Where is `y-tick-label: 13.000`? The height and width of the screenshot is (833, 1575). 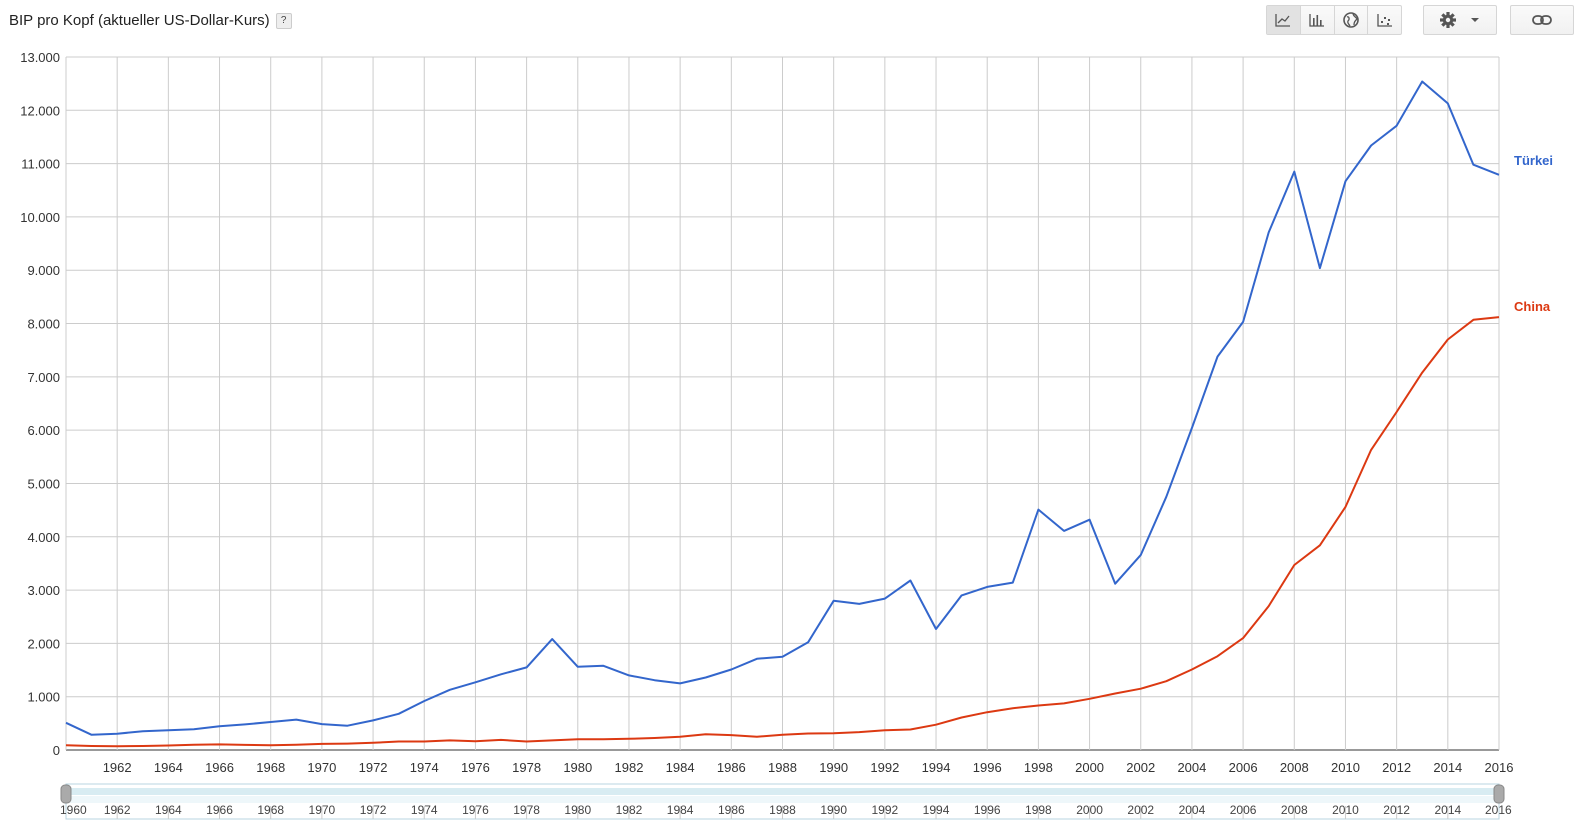 y-tick-label: 13.000 is located at coordinates (40, 57).